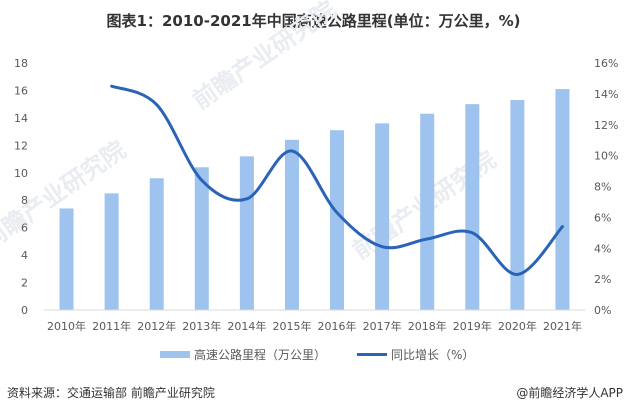 This screenshot has width=627, height=416. Describe the element at coordinates (246, 326) in the screenshot. I see `x-axis-tick: 2014年` at that location.